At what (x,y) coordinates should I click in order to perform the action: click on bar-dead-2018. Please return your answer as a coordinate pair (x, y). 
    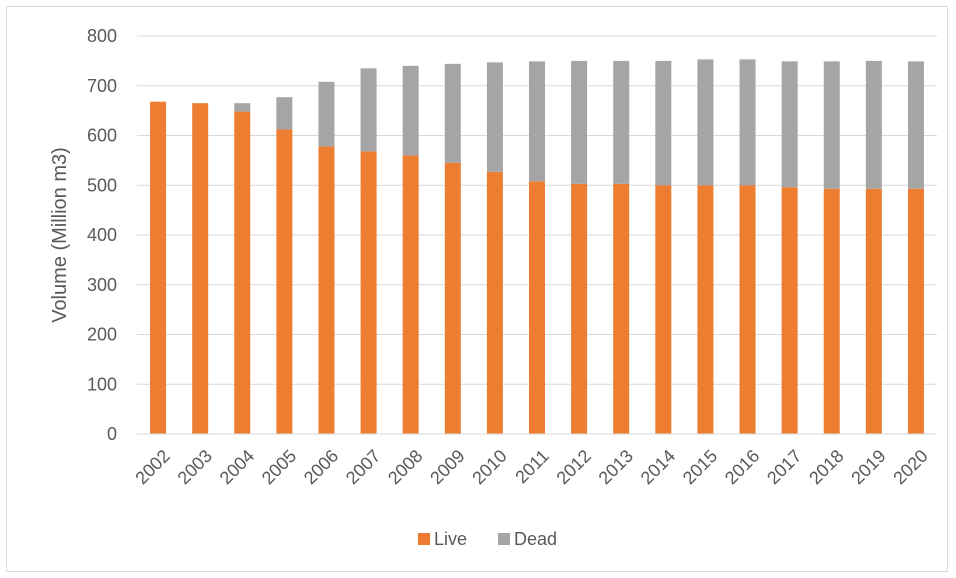
    Looking at the image, I should click on (831, 125).